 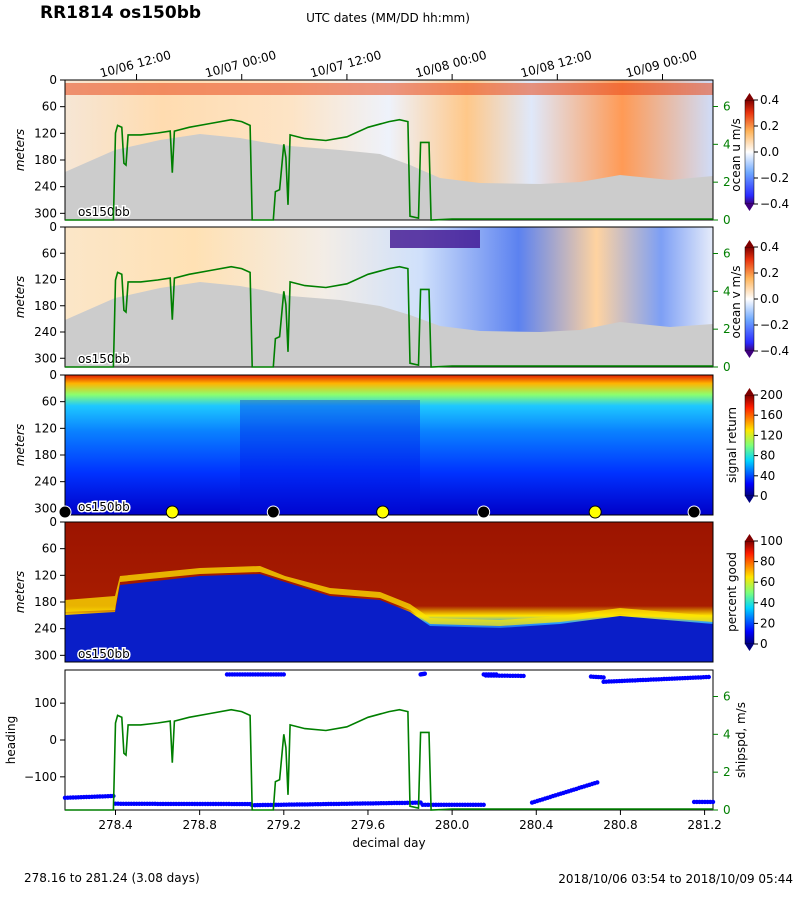 What do you see at coordinates (330, 457) in the screenshot?
I see `signal-return-weak-zone` at bounding box center [330, 457].